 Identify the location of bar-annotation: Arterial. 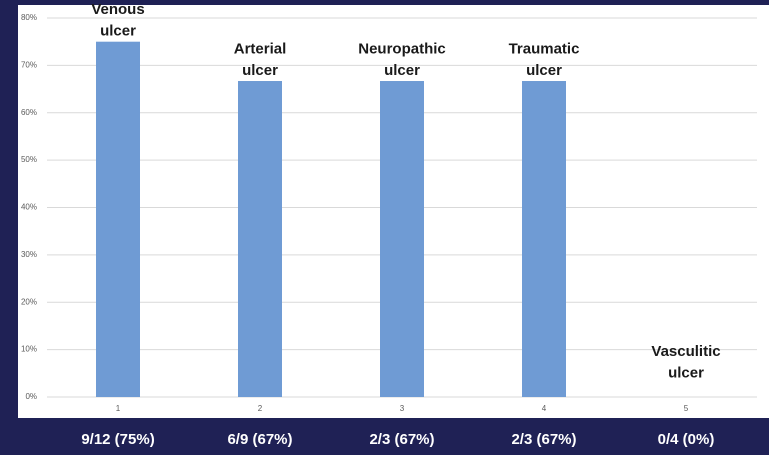
(260, 48).